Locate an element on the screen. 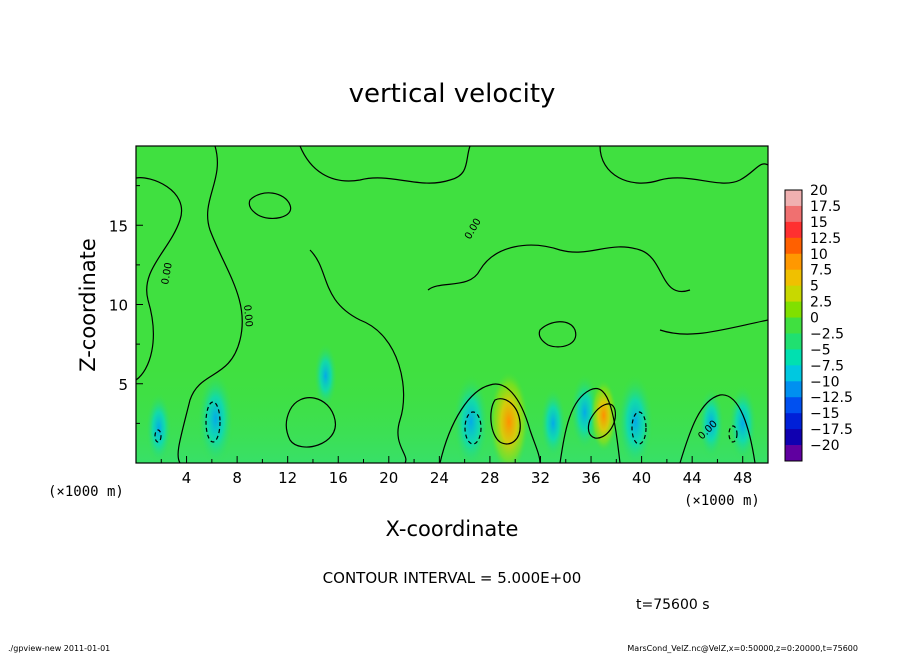 The image size is (904, 654). x-axis-unit-label: (×1000 m) is located at coordinates (722, 501).